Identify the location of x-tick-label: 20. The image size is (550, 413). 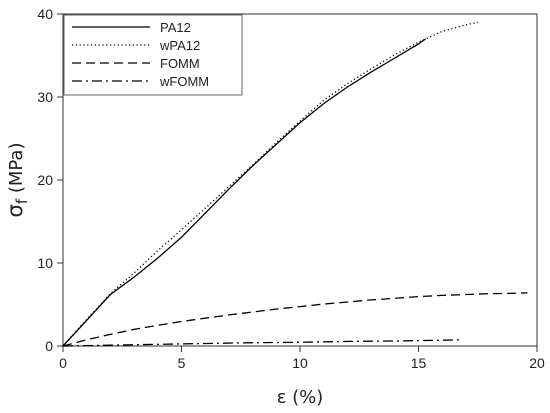
(537, 363).